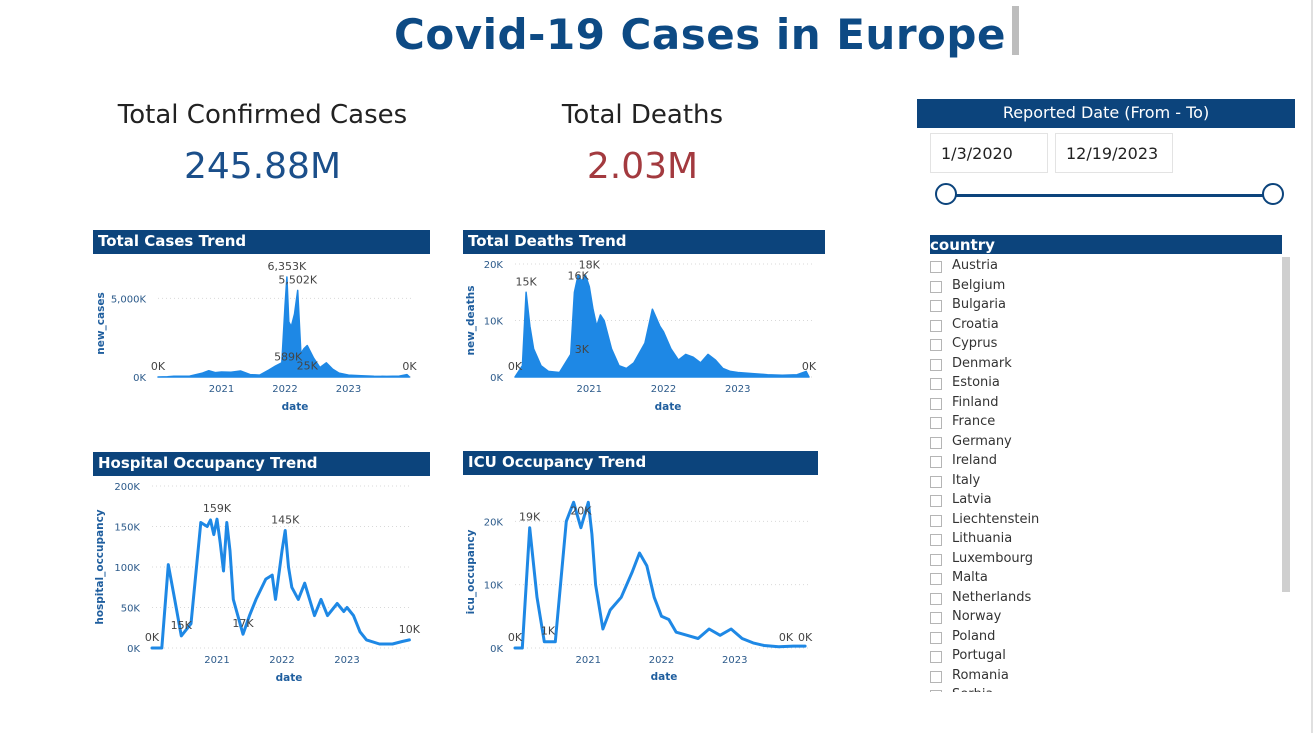 Image resolution: width=1314 pixels, height=733 pixels. Describe the element at coordinates (989, 153) in the screenshot. I see `date-from-input: 1/3/2020` at that location.